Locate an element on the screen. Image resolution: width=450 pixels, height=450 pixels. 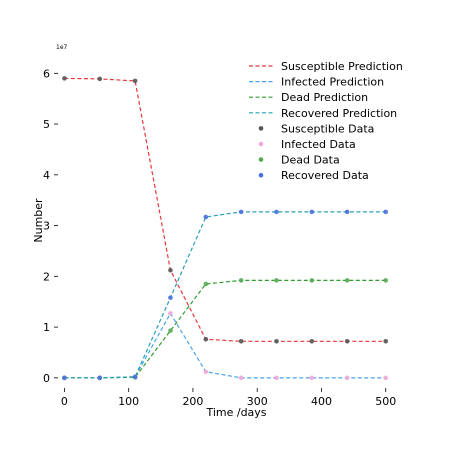
y-tick-label: 0 is located at coordinates (46, 378).